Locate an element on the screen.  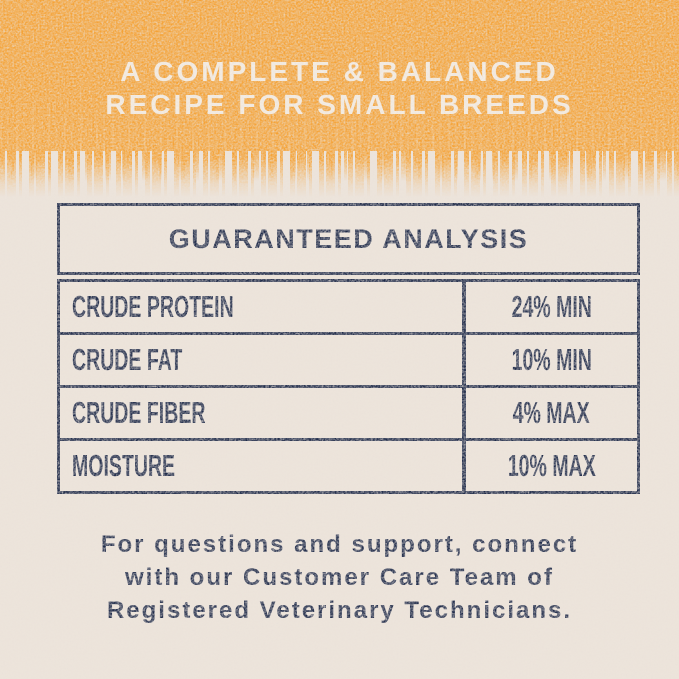
nutrient-value-cell: 10% MAX is located at coordinates (551, 466).